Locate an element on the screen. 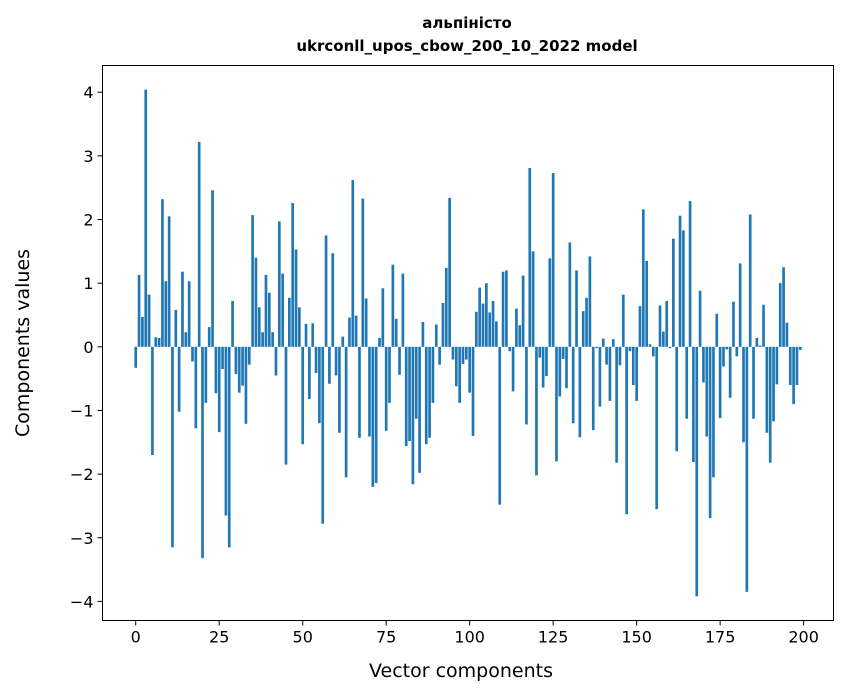 The height and width of the screenshot is (700, 847). x-axis: 0 25 50 75 100 125 150 175 200 is located at coordinates (475, 633).